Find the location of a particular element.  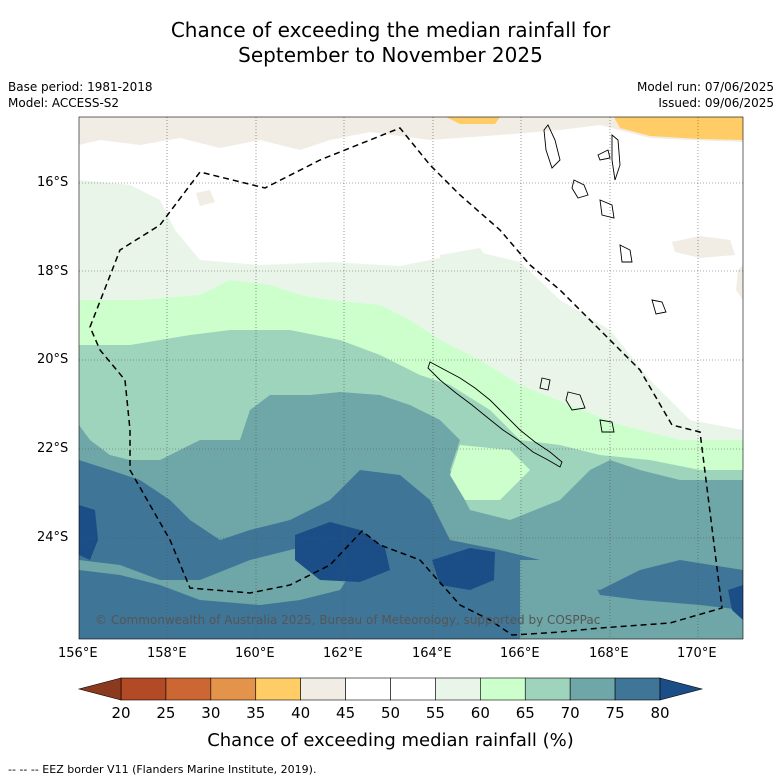

lat-label: 16°S is located at coordinates (53, 182).